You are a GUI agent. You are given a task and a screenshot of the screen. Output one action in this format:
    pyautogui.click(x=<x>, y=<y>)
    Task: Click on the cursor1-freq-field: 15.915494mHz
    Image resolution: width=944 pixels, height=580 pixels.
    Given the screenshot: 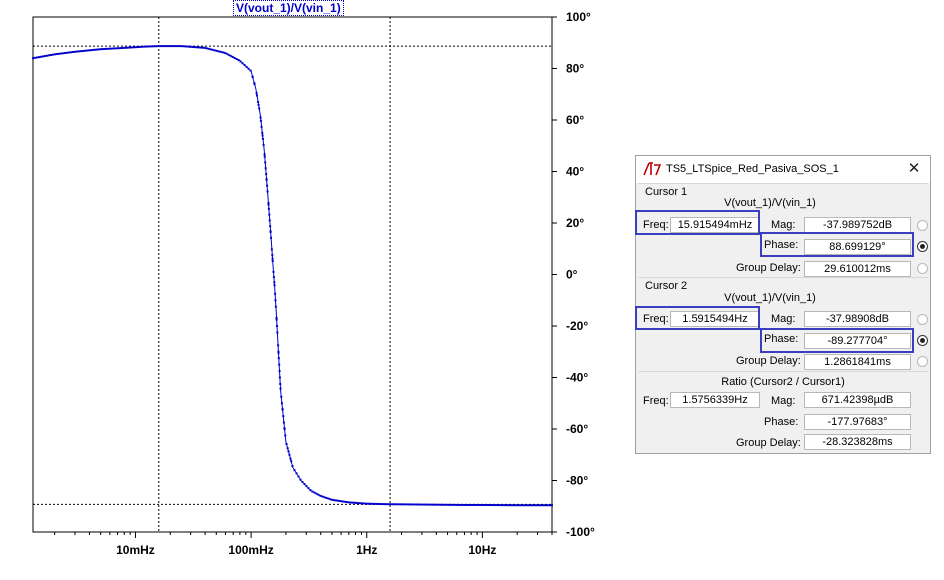 What is the action you would take?
    pyautogui.click(x=715, y=225)
    